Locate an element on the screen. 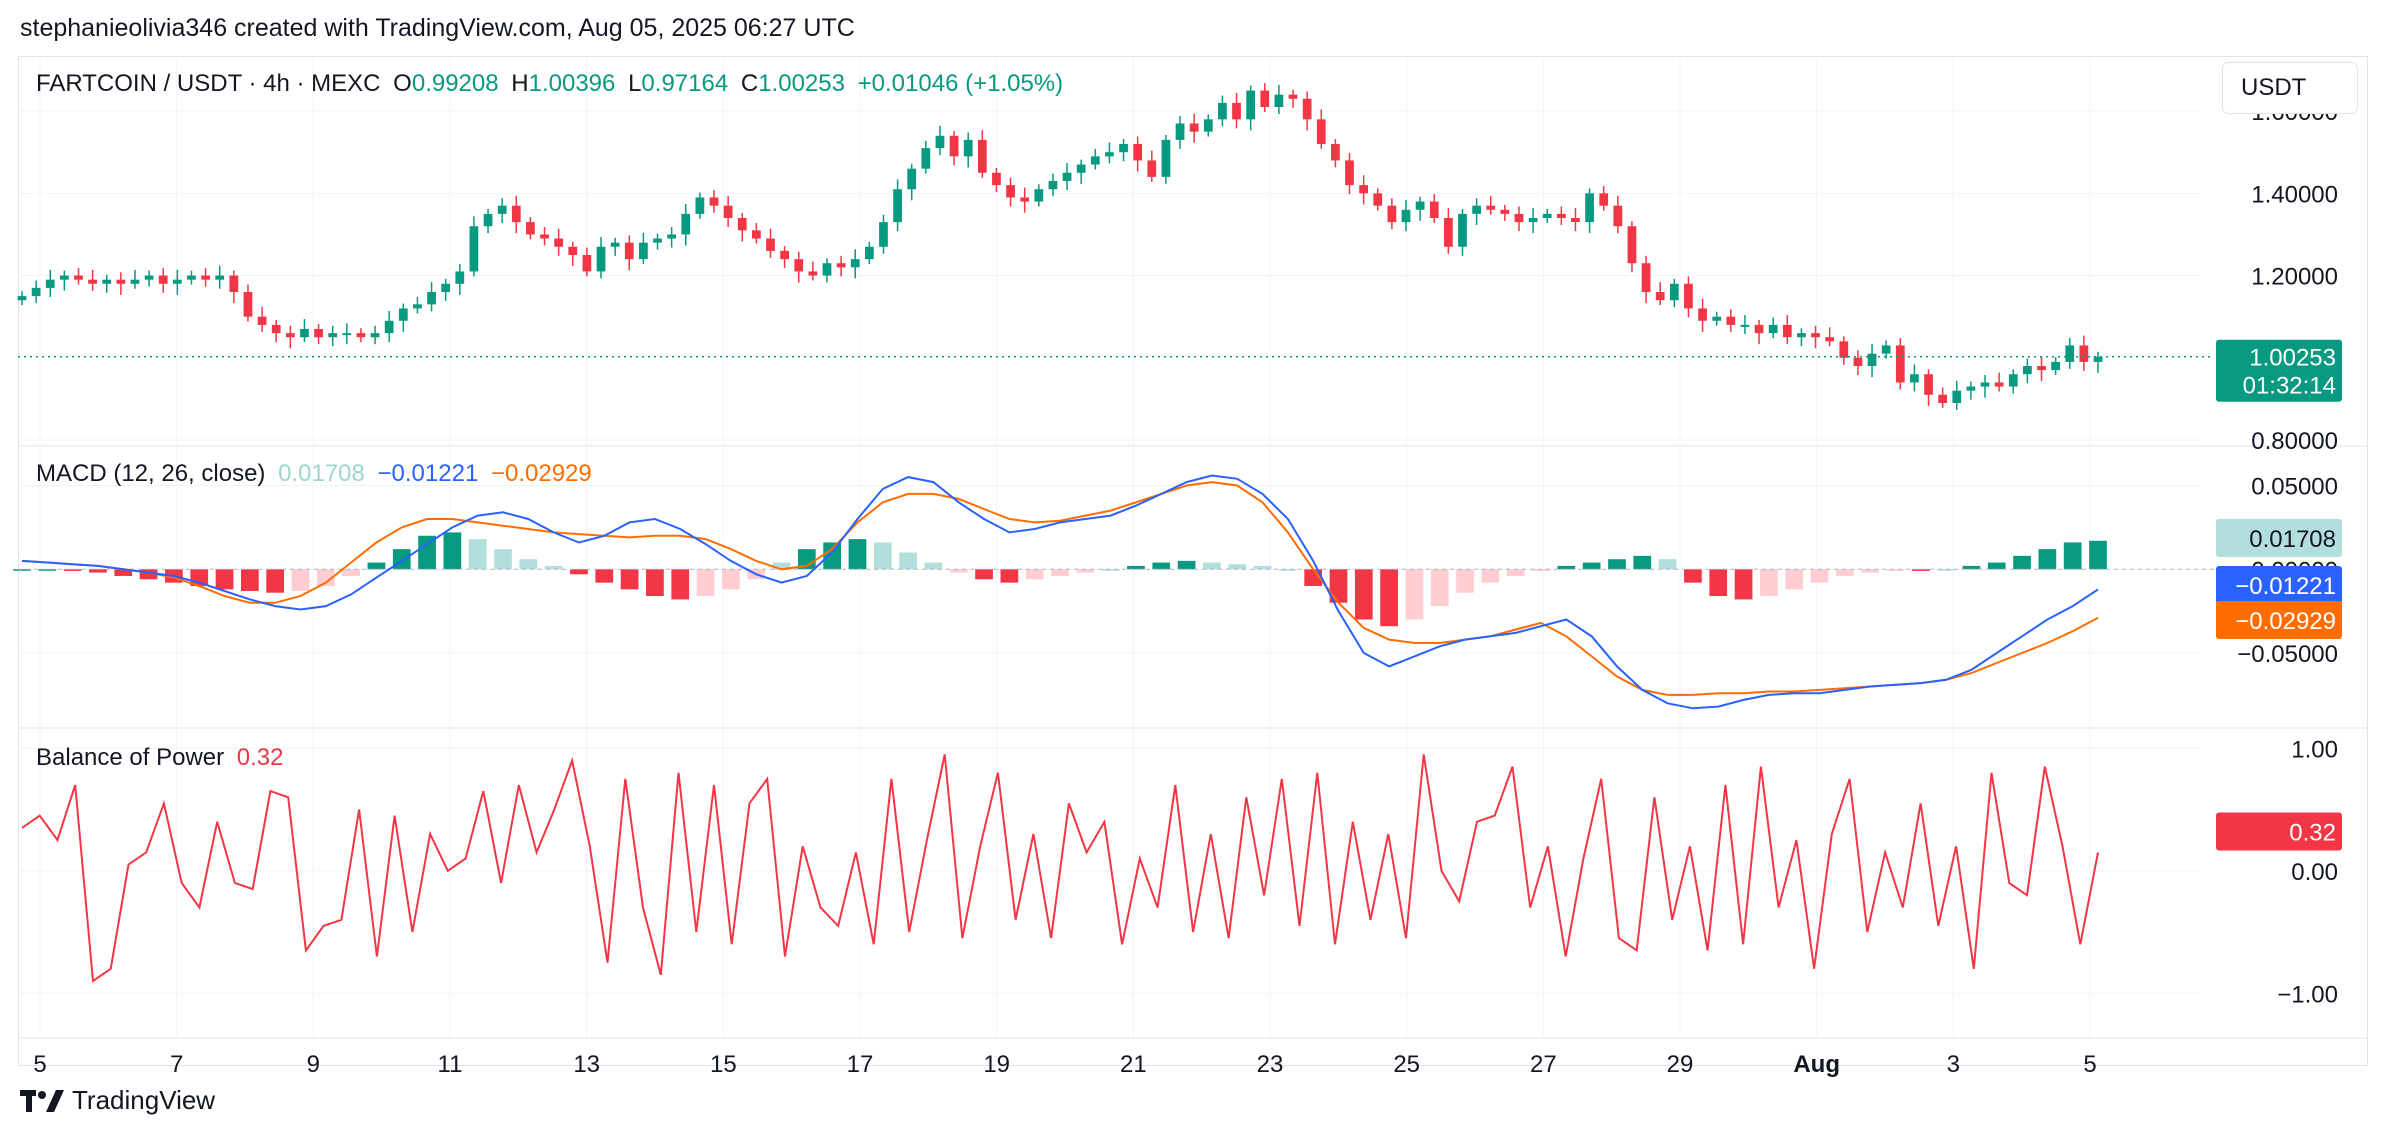  bop-title: Balance of Power is located at coordinates (130, 757).